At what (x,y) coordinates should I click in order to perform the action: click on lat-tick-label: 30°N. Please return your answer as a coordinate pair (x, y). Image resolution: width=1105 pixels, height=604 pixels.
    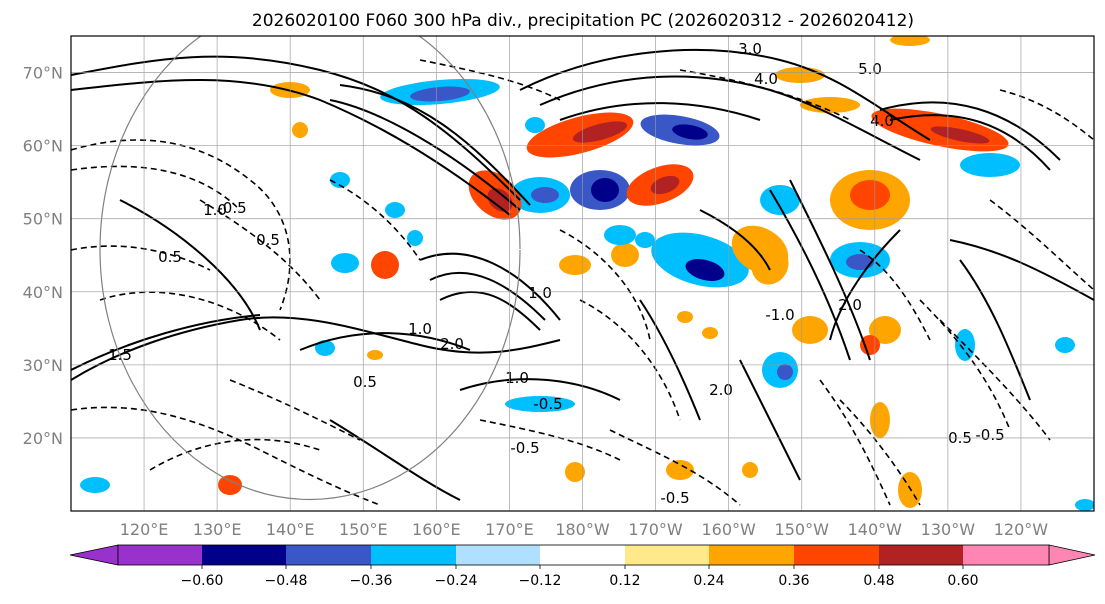
    Looking at the image, I should click on (43, 365).